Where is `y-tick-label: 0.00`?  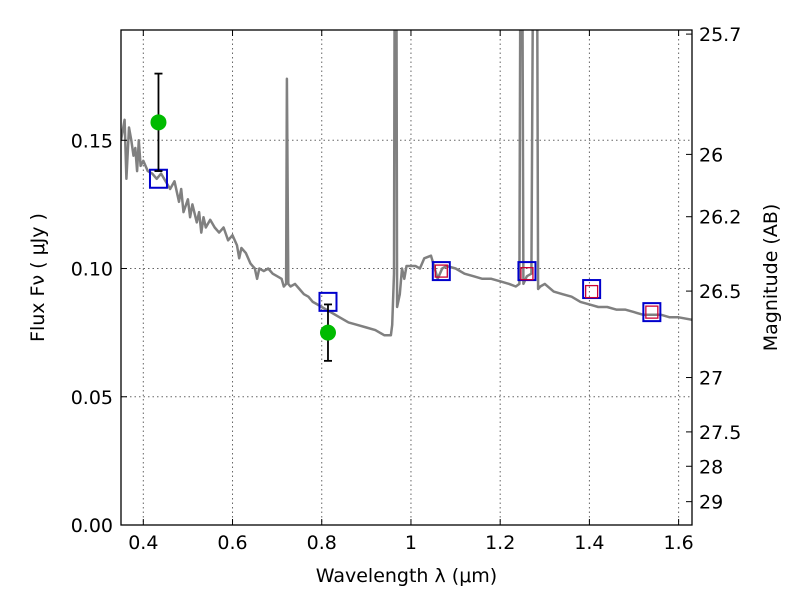 y-tick-label: 0.00 is located at coordinates (92, 526).